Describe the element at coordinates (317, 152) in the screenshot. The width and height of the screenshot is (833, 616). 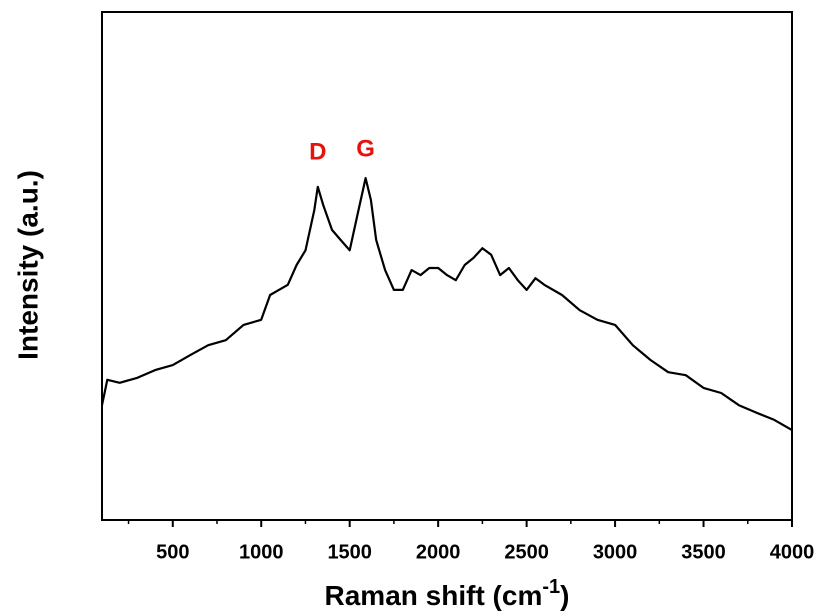
I see `peak-label: D` at that location.